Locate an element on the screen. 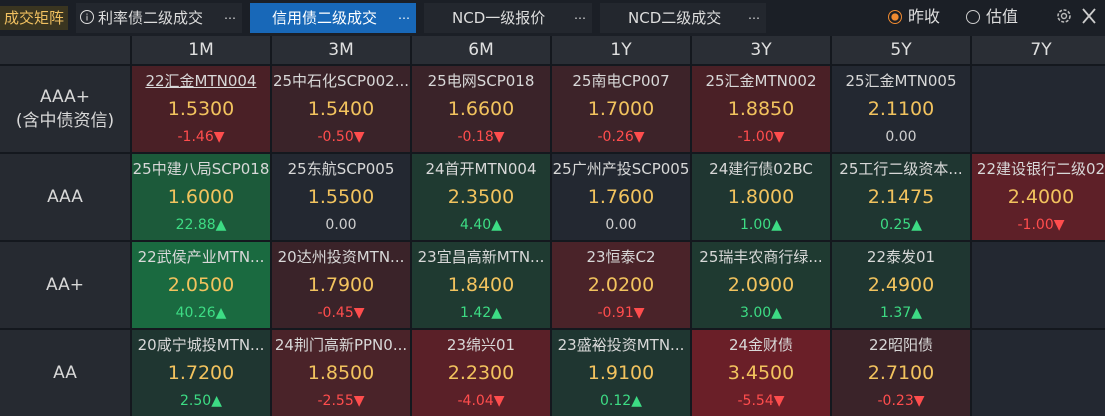 Image resolution: width=1105 pixels, height=416 pixels. column-header: 5Y is located at coordinates (901, 50).